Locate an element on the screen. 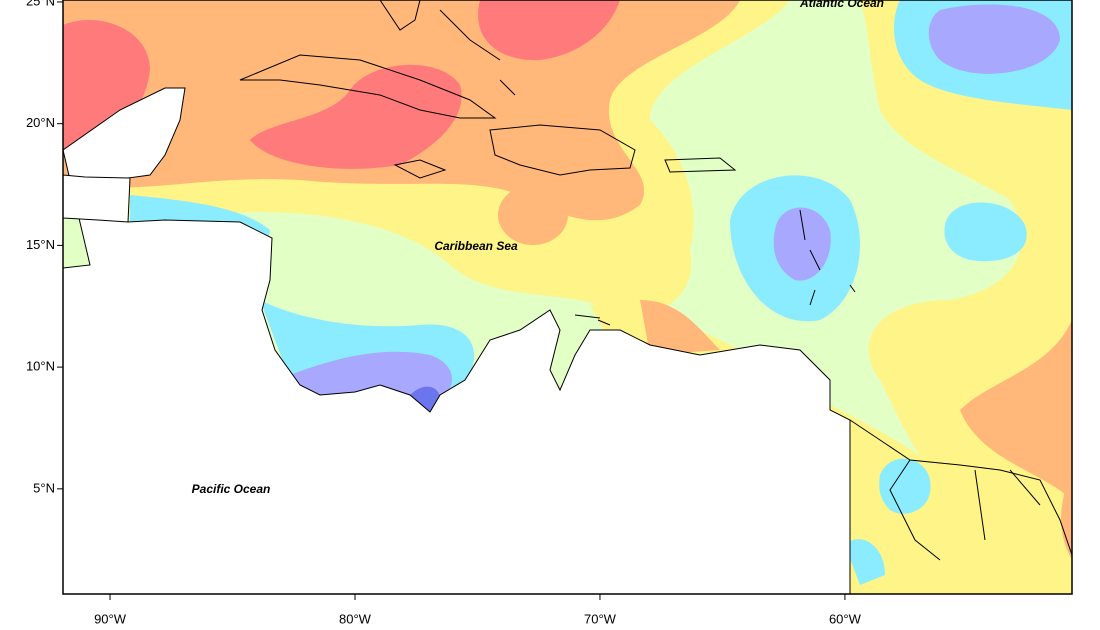 The width and height of the screenshot is (1100, 630). sea-label: Caribbean Sea is located at coordinates (476, 246).